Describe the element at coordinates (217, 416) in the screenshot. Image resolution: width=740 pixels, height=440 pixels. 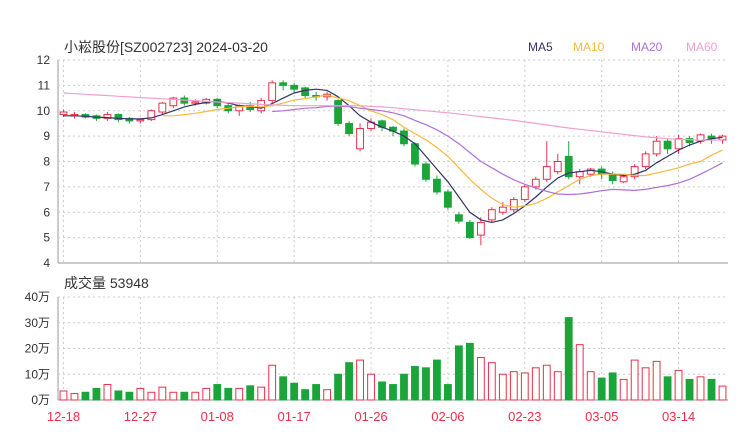
I see `x-tick-label: 01-08` at that location.